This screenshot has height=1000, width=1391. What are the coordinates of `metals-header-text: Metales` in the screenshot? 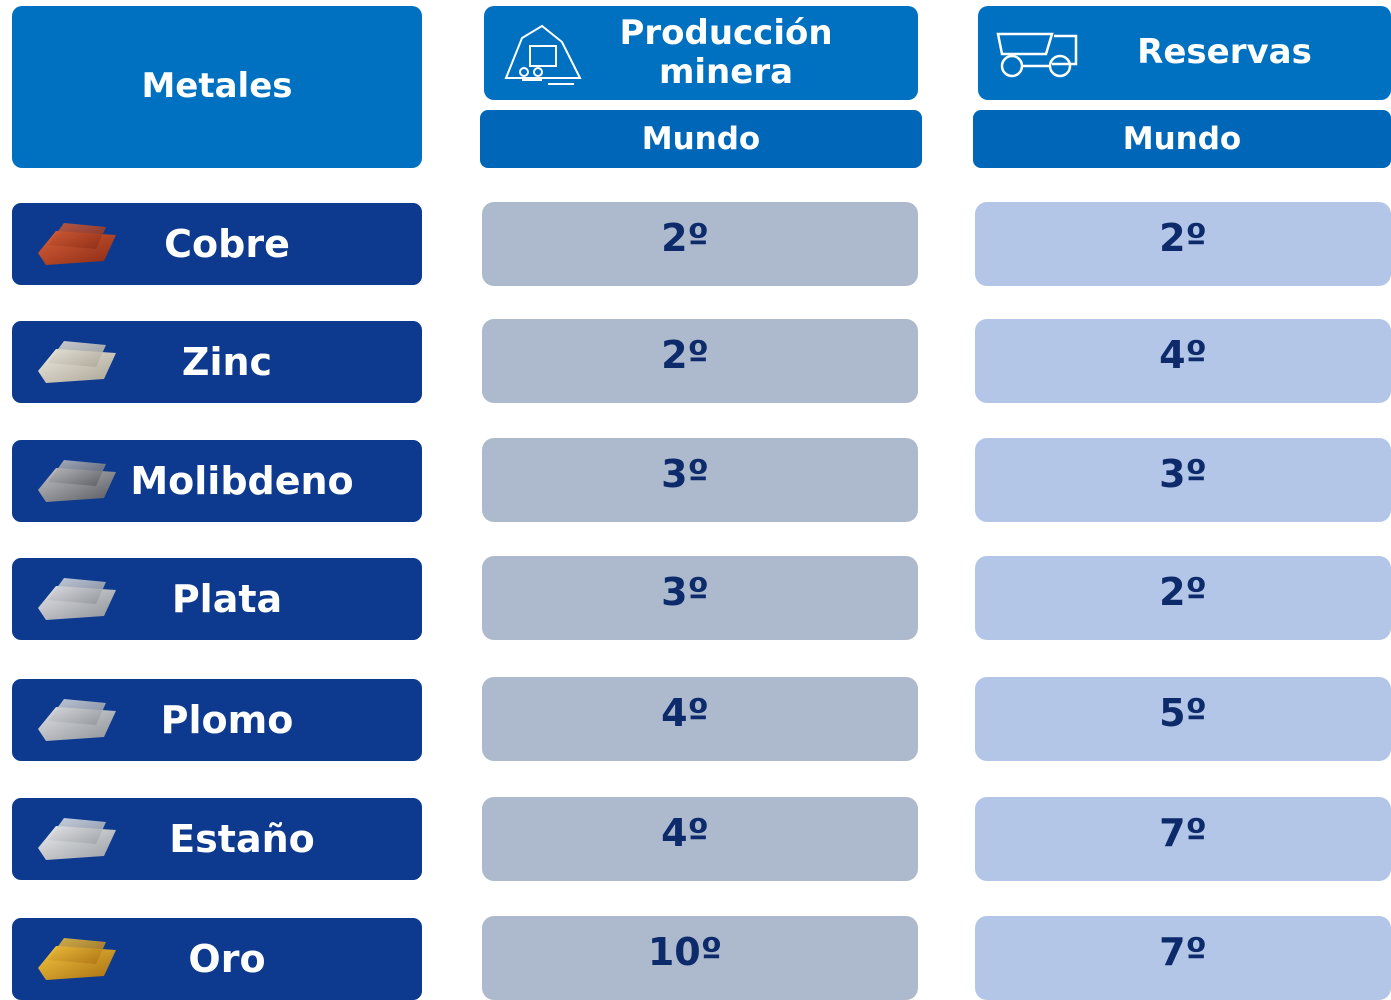 It's located at (217, 86).